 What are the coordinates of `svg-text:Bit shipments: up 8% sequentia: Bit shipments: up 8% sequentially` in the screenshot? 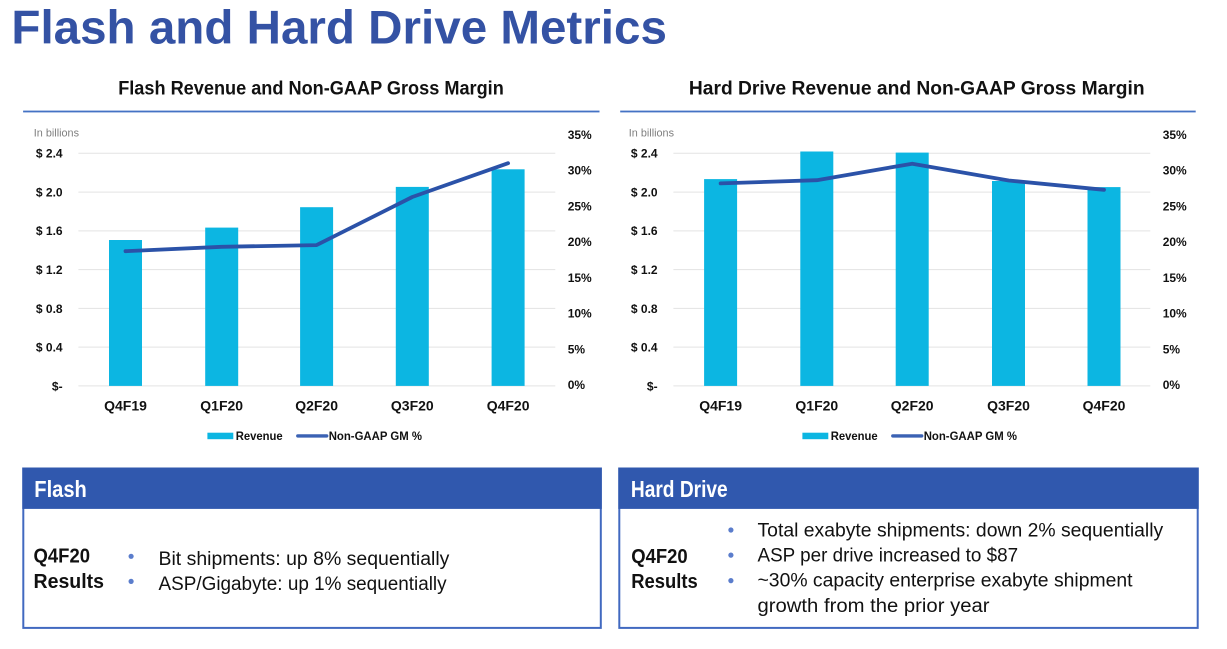 It's located at (304, 559).